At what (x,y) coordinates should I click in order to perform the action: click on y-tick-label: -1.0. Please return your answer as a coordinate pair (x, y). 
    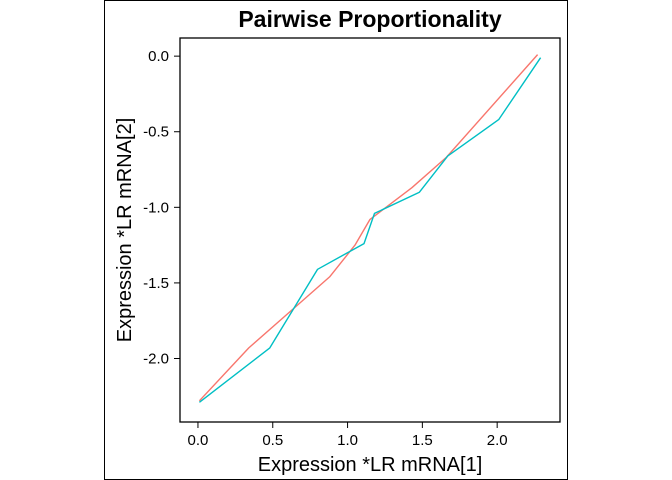
    Looking at the image, I should click on (156, 207).